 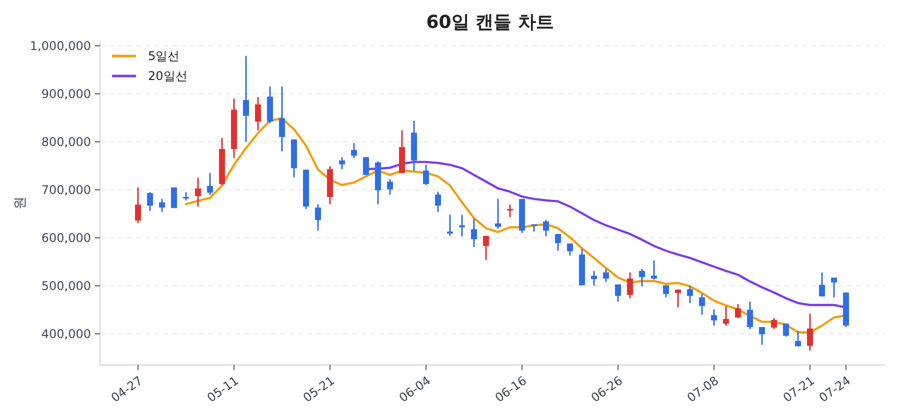 I want to click on chart-title: 60일 캔들 차트, so click(x=490, y=22).